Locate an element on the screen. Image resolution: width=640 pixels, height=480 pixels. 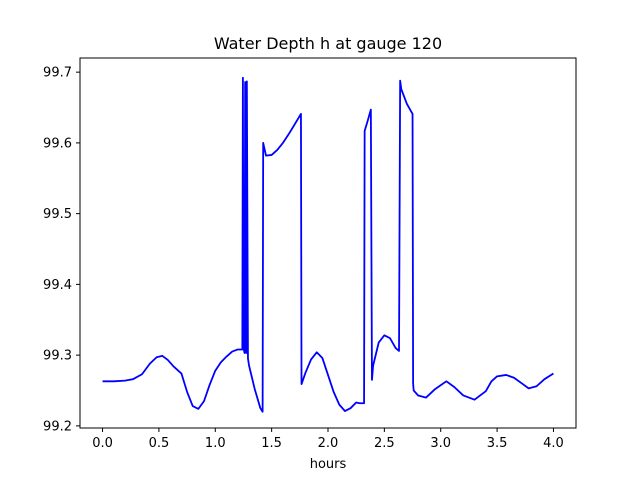
y-tick-label: 99.5 is located at coordinates (57, 214).